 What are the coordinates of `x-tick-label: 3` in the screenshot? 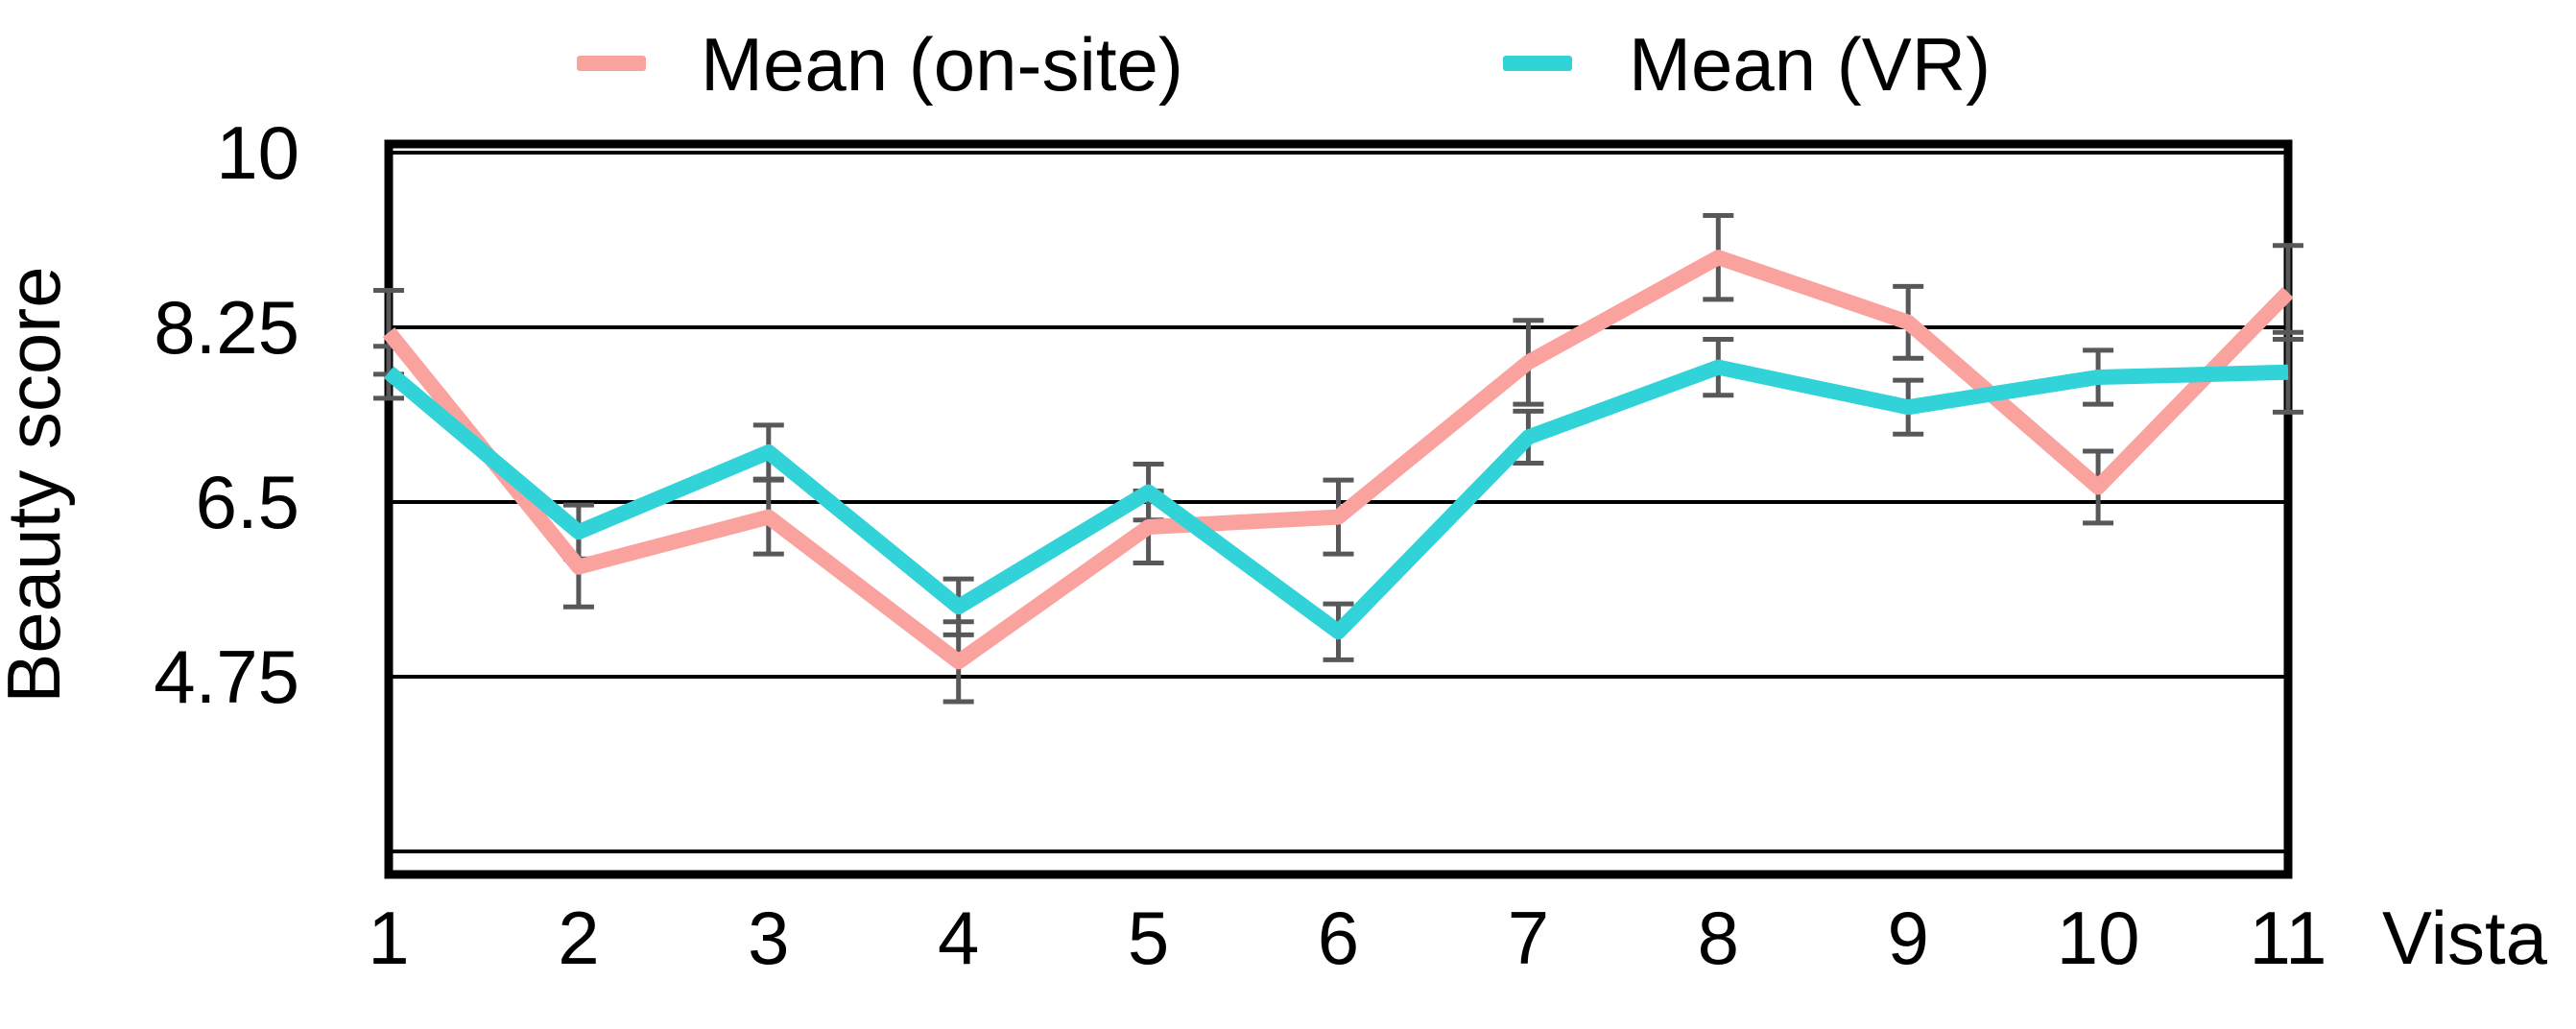 It's located at (768, 938).